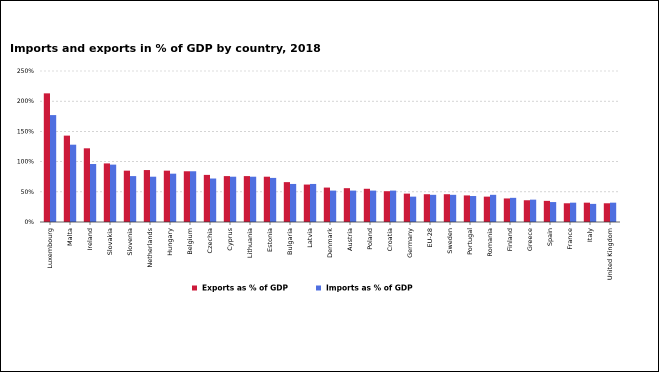 This screenshot has height=372, width=659. Describe the element at coordinates (110, 241) in the screenshot. I see `x-tick-label: Slovakia` at that location.